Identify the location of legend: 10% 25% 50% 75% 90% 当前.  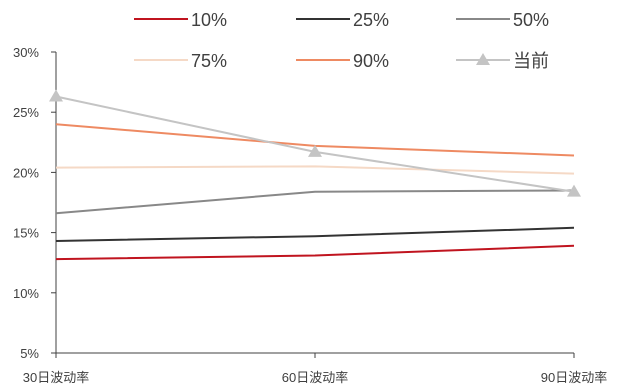
(341, 40).